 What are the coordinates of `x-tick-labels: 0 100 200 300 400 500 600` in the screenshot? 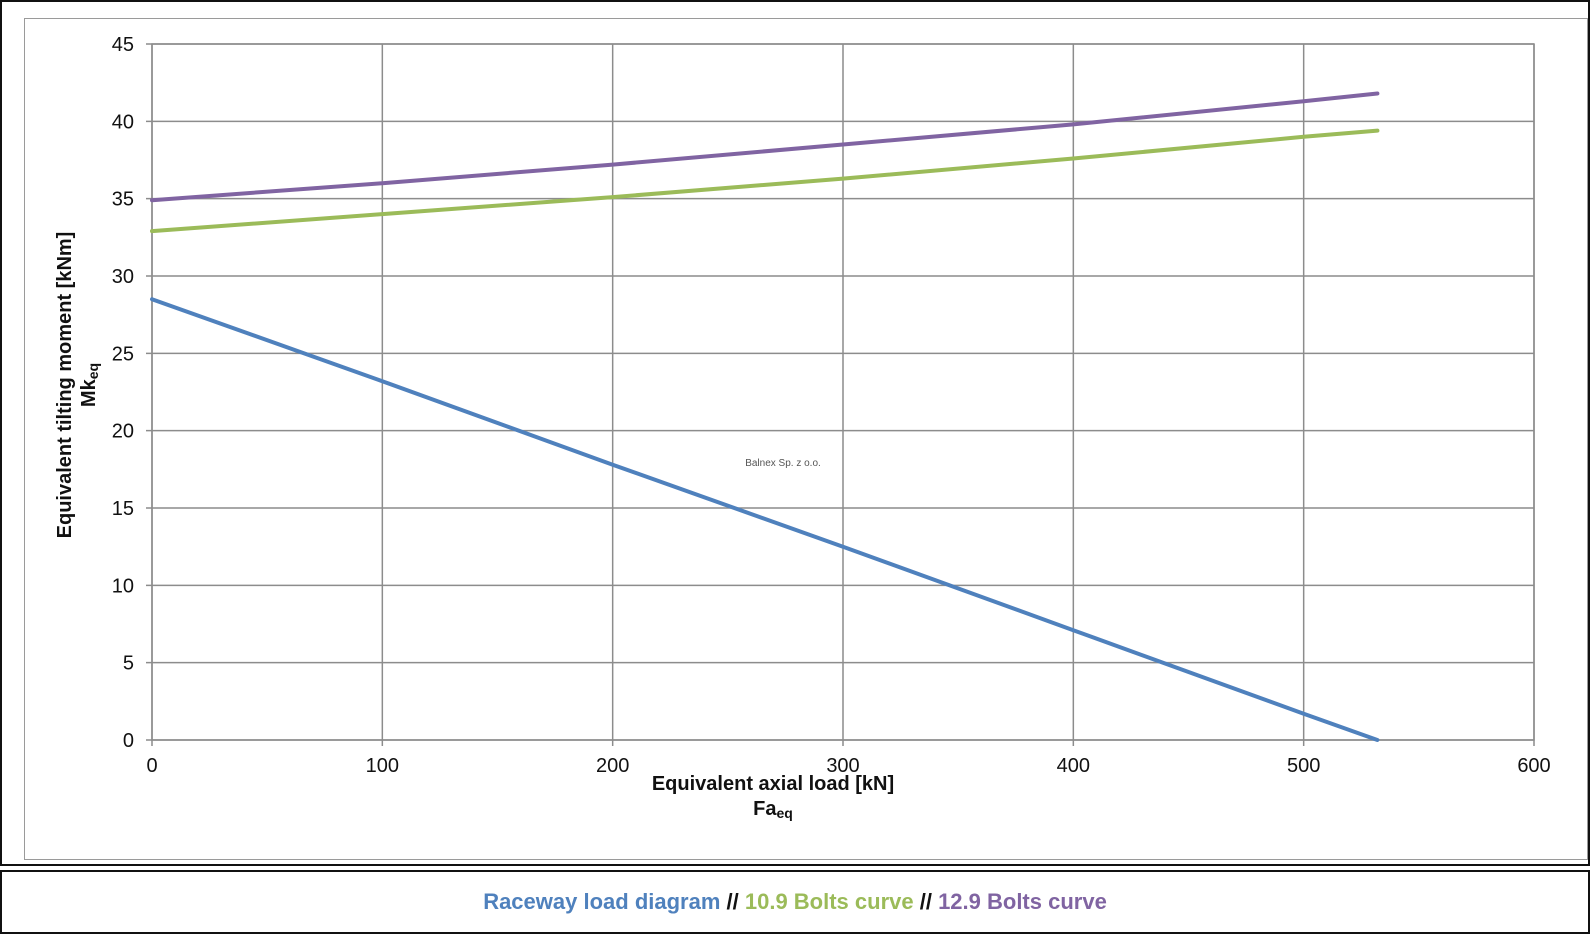 It's located at (848, 766).